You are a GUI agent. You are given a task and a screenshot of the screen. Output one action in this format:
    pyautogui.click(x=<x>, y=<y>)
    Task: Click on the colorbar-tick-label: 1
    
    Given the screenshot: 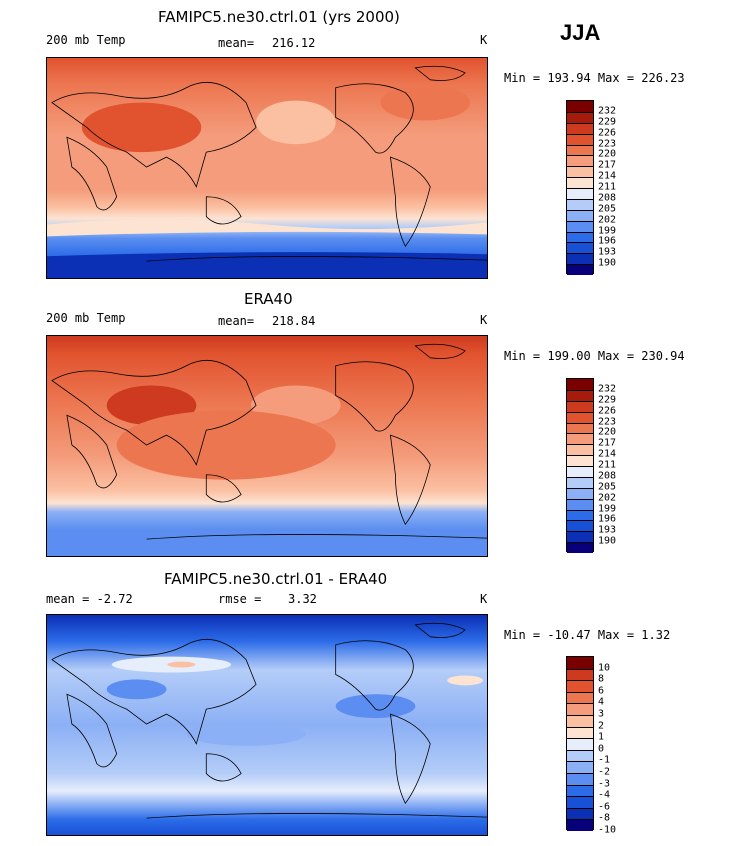 What is the action you would take?
    pyautogui.click(x=601, y=737)
    